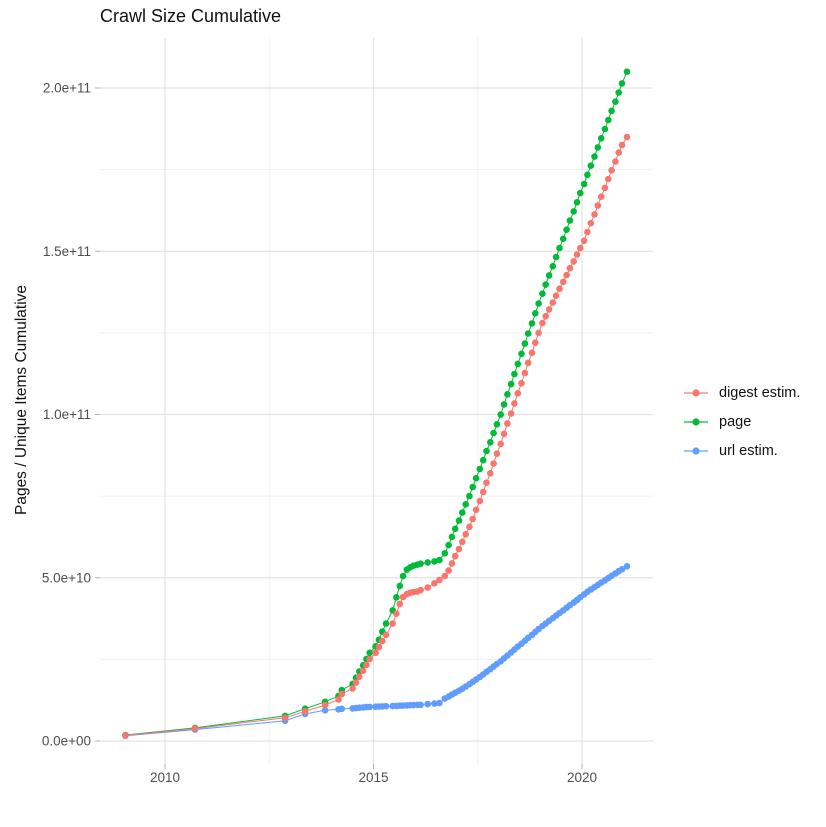  Describe the element at coordinates (67, 251) in the screenshot. I see `y-tick-label: 1.5e+11` at that location.